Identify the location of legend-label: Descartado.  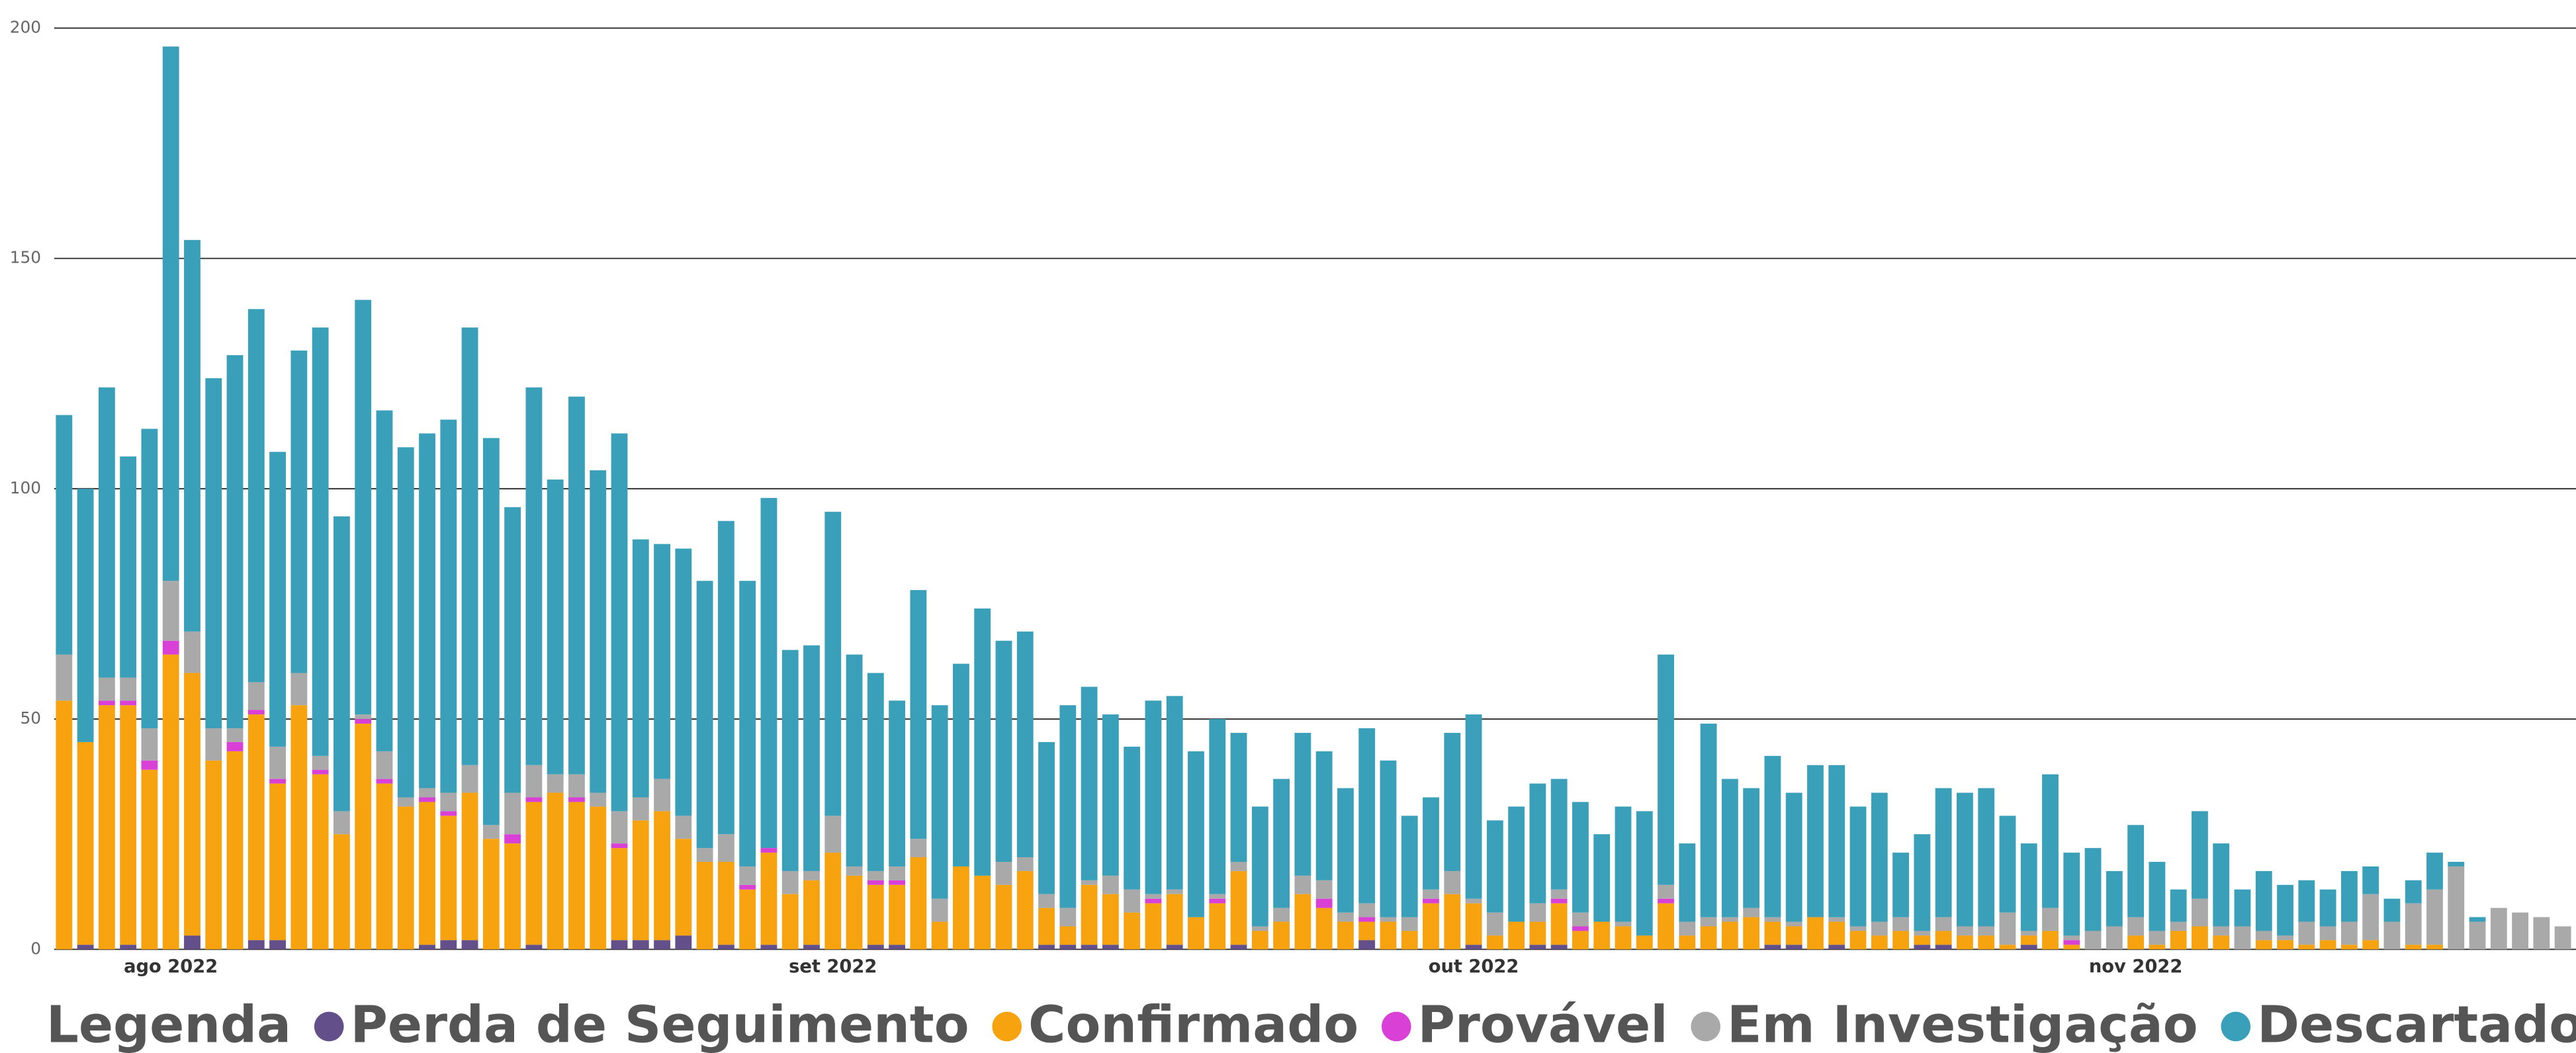
(2416, 1024).